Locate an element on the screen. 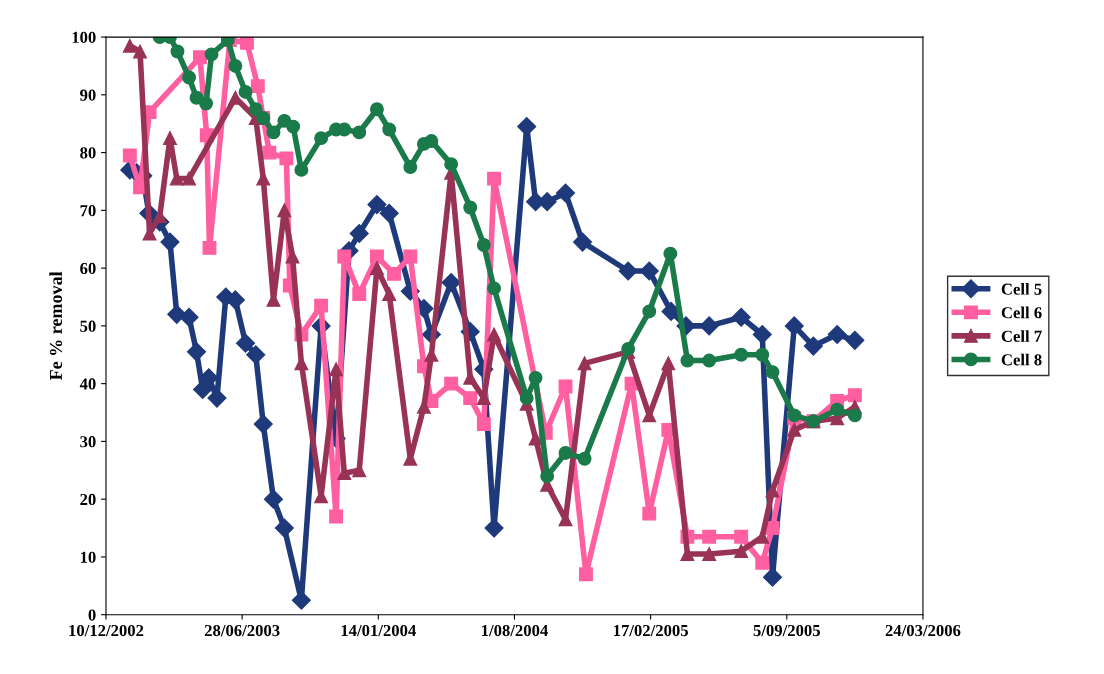 Image resolution: width=1104 pixels, height=674 pixels. y-tick-label: 40 is located at coordinates (87, 384).